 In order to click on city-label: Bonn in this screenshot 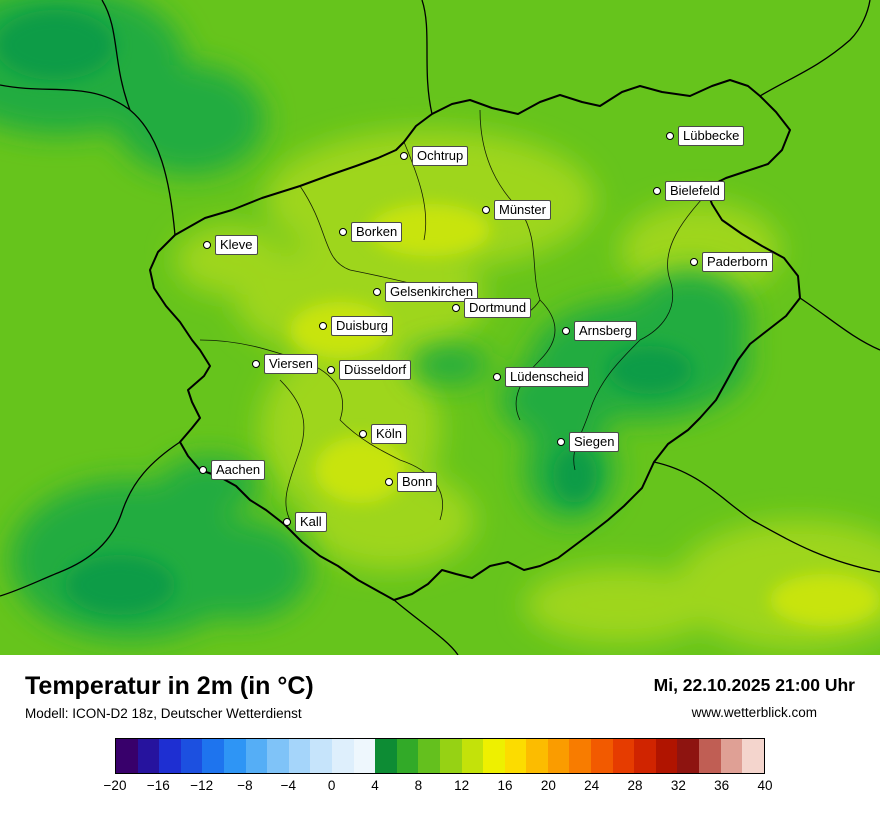, I will do `click(417, 482)`.